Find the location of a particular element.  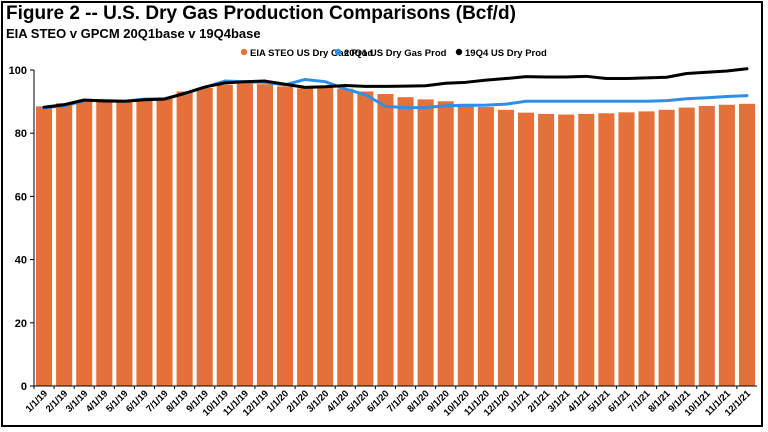

x-tick-label: 7/1/19 is located at coordinates (157, 401).